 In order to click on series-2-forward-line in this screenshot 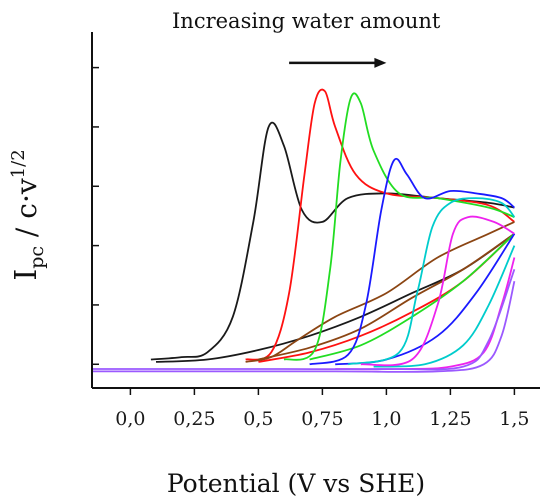, I will do `click(380, 292)`.